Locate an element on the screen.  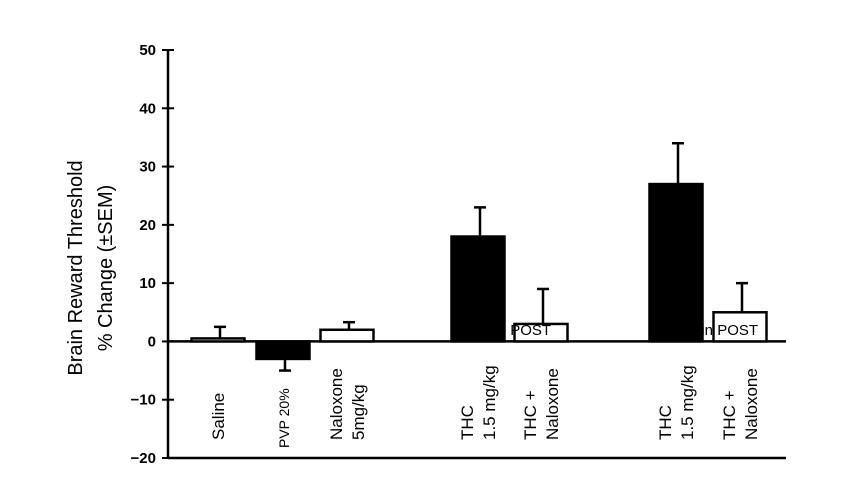
category-label: Saline is located at coordinates (218, 416).